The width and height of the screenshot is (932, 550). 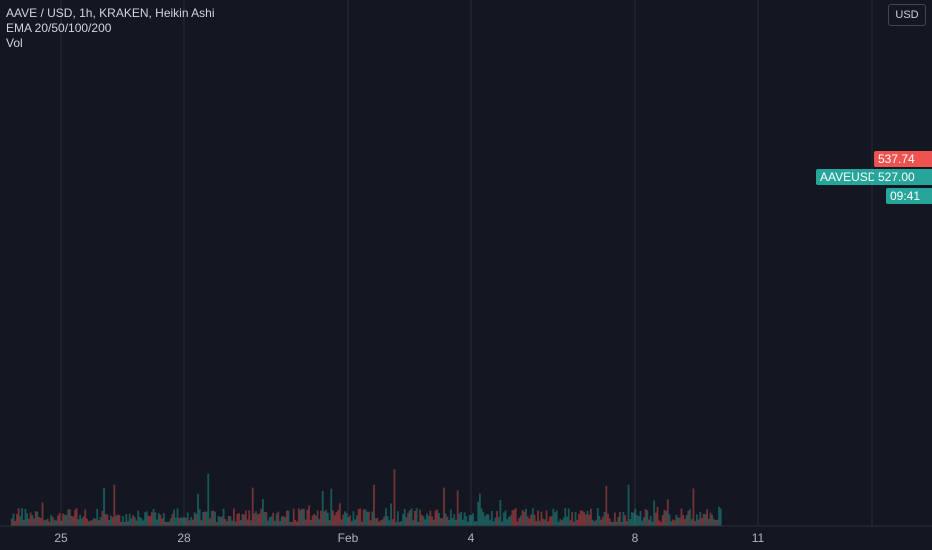 I want to click on time-axis: 25 28 Feb 4 8 11, so click(x=466, y=535).